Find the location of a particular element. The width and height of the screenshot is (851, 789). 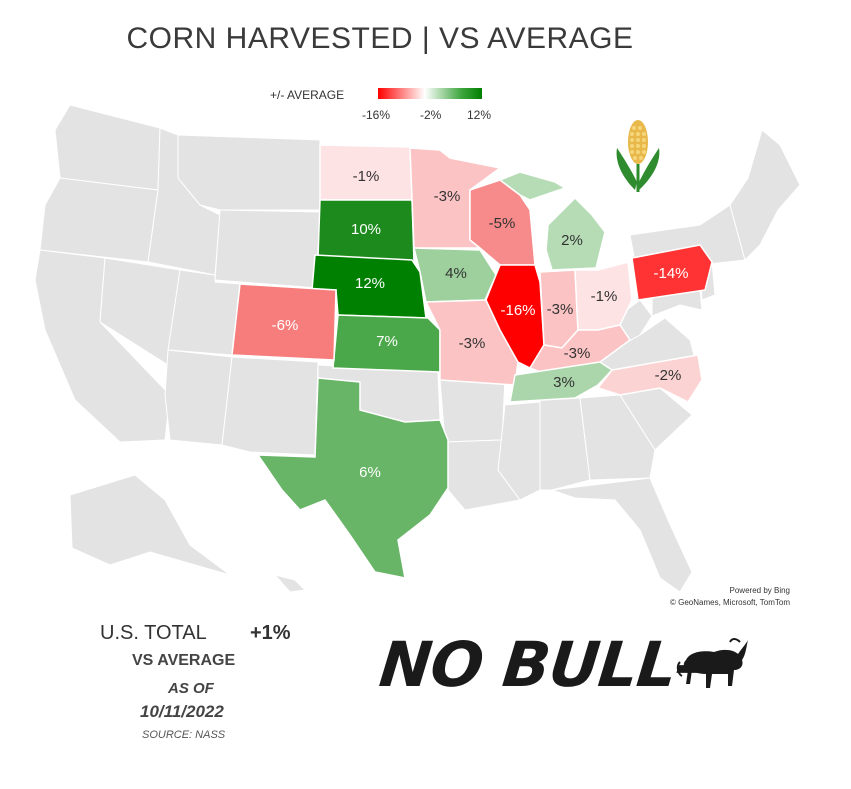

state-new-england is located at coordinates (765, 195).